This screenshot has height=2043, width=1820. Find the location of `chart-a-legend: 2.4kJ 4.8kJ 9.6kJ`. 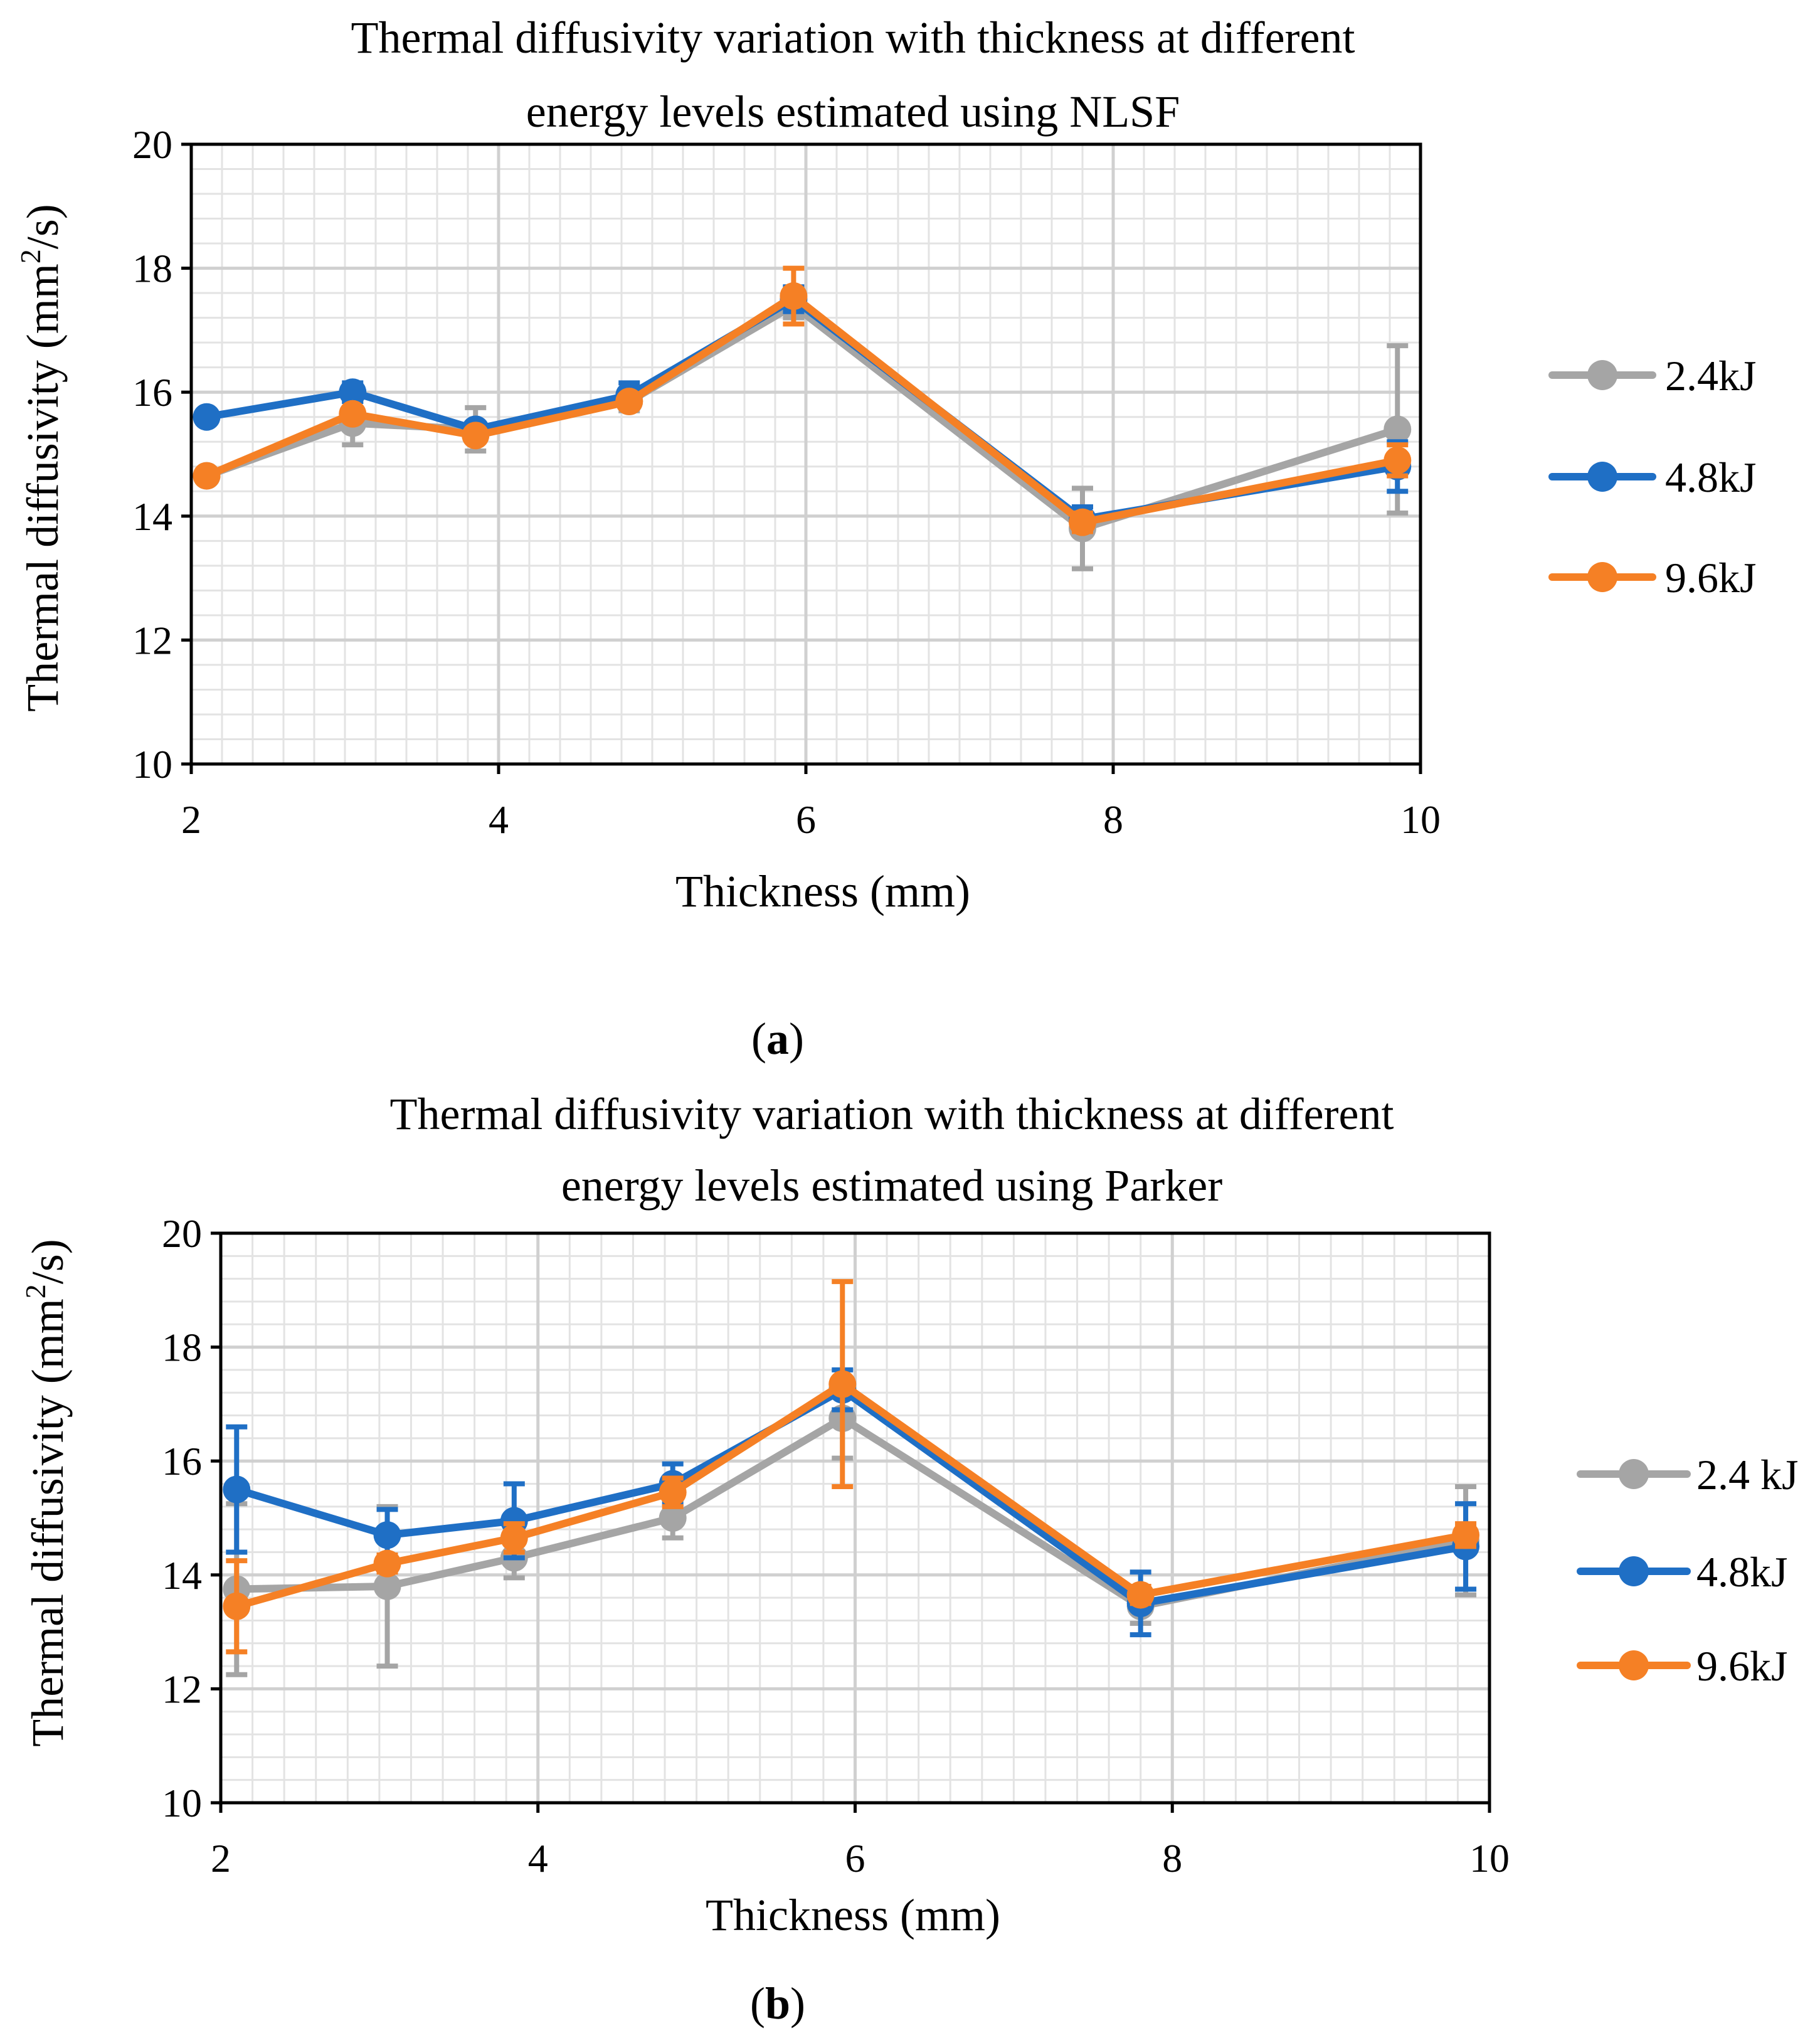

chart-a-legend: 2.4kJ 4.8kJ 9.6kJ is located at coordinates (1652, 477).